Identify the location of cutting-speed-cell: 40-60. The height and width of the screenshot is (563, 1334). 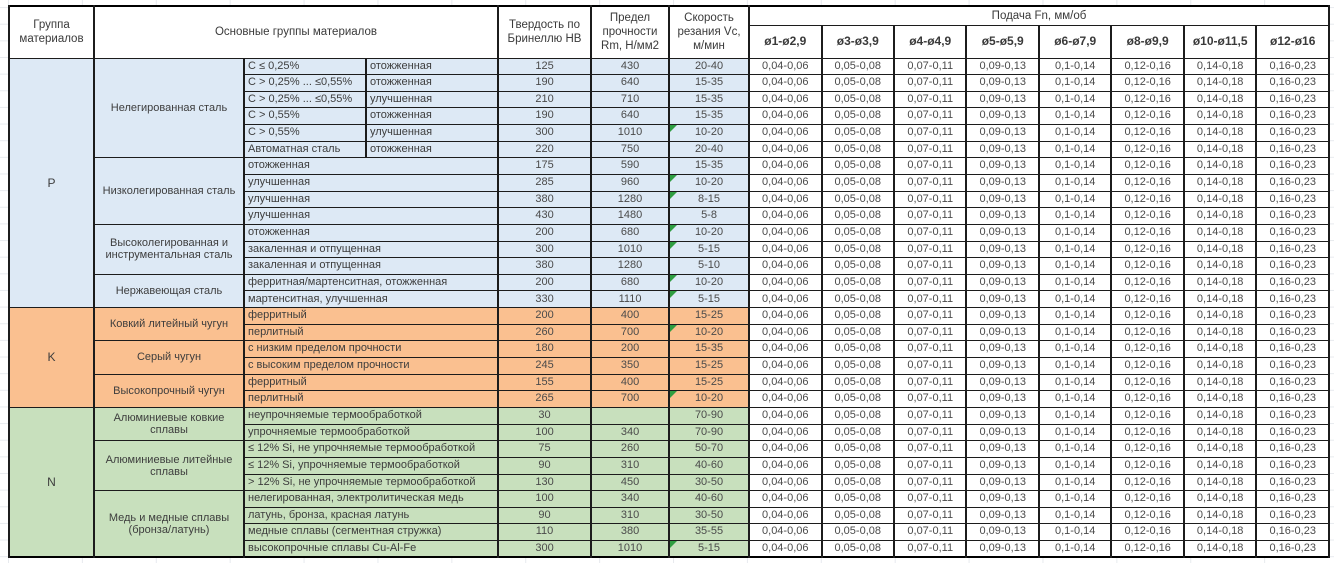
(709, 465).